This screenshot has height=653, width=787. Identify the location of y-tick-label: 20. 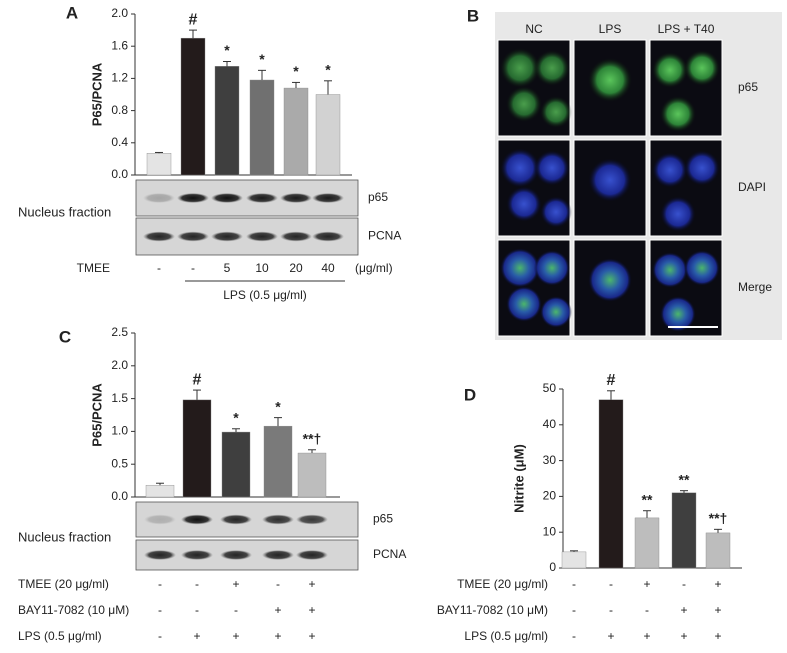
(550, 496).